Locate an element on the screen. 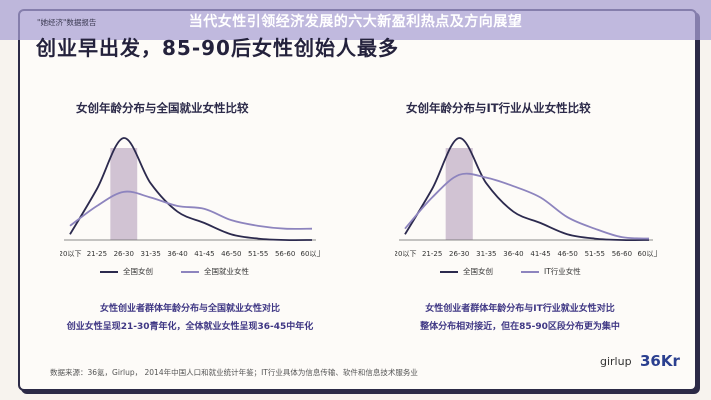  right-caption-line: 整体分布相对接近，但在85-90区段分布更为集中 is located at coordinates (520, 327).